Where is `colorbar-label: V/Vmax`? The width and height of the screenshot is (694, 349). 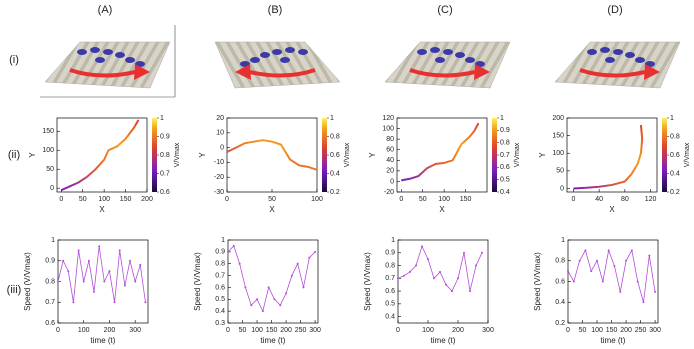 colorbar-label: V/Vmax is located at coordinates (347, 154).